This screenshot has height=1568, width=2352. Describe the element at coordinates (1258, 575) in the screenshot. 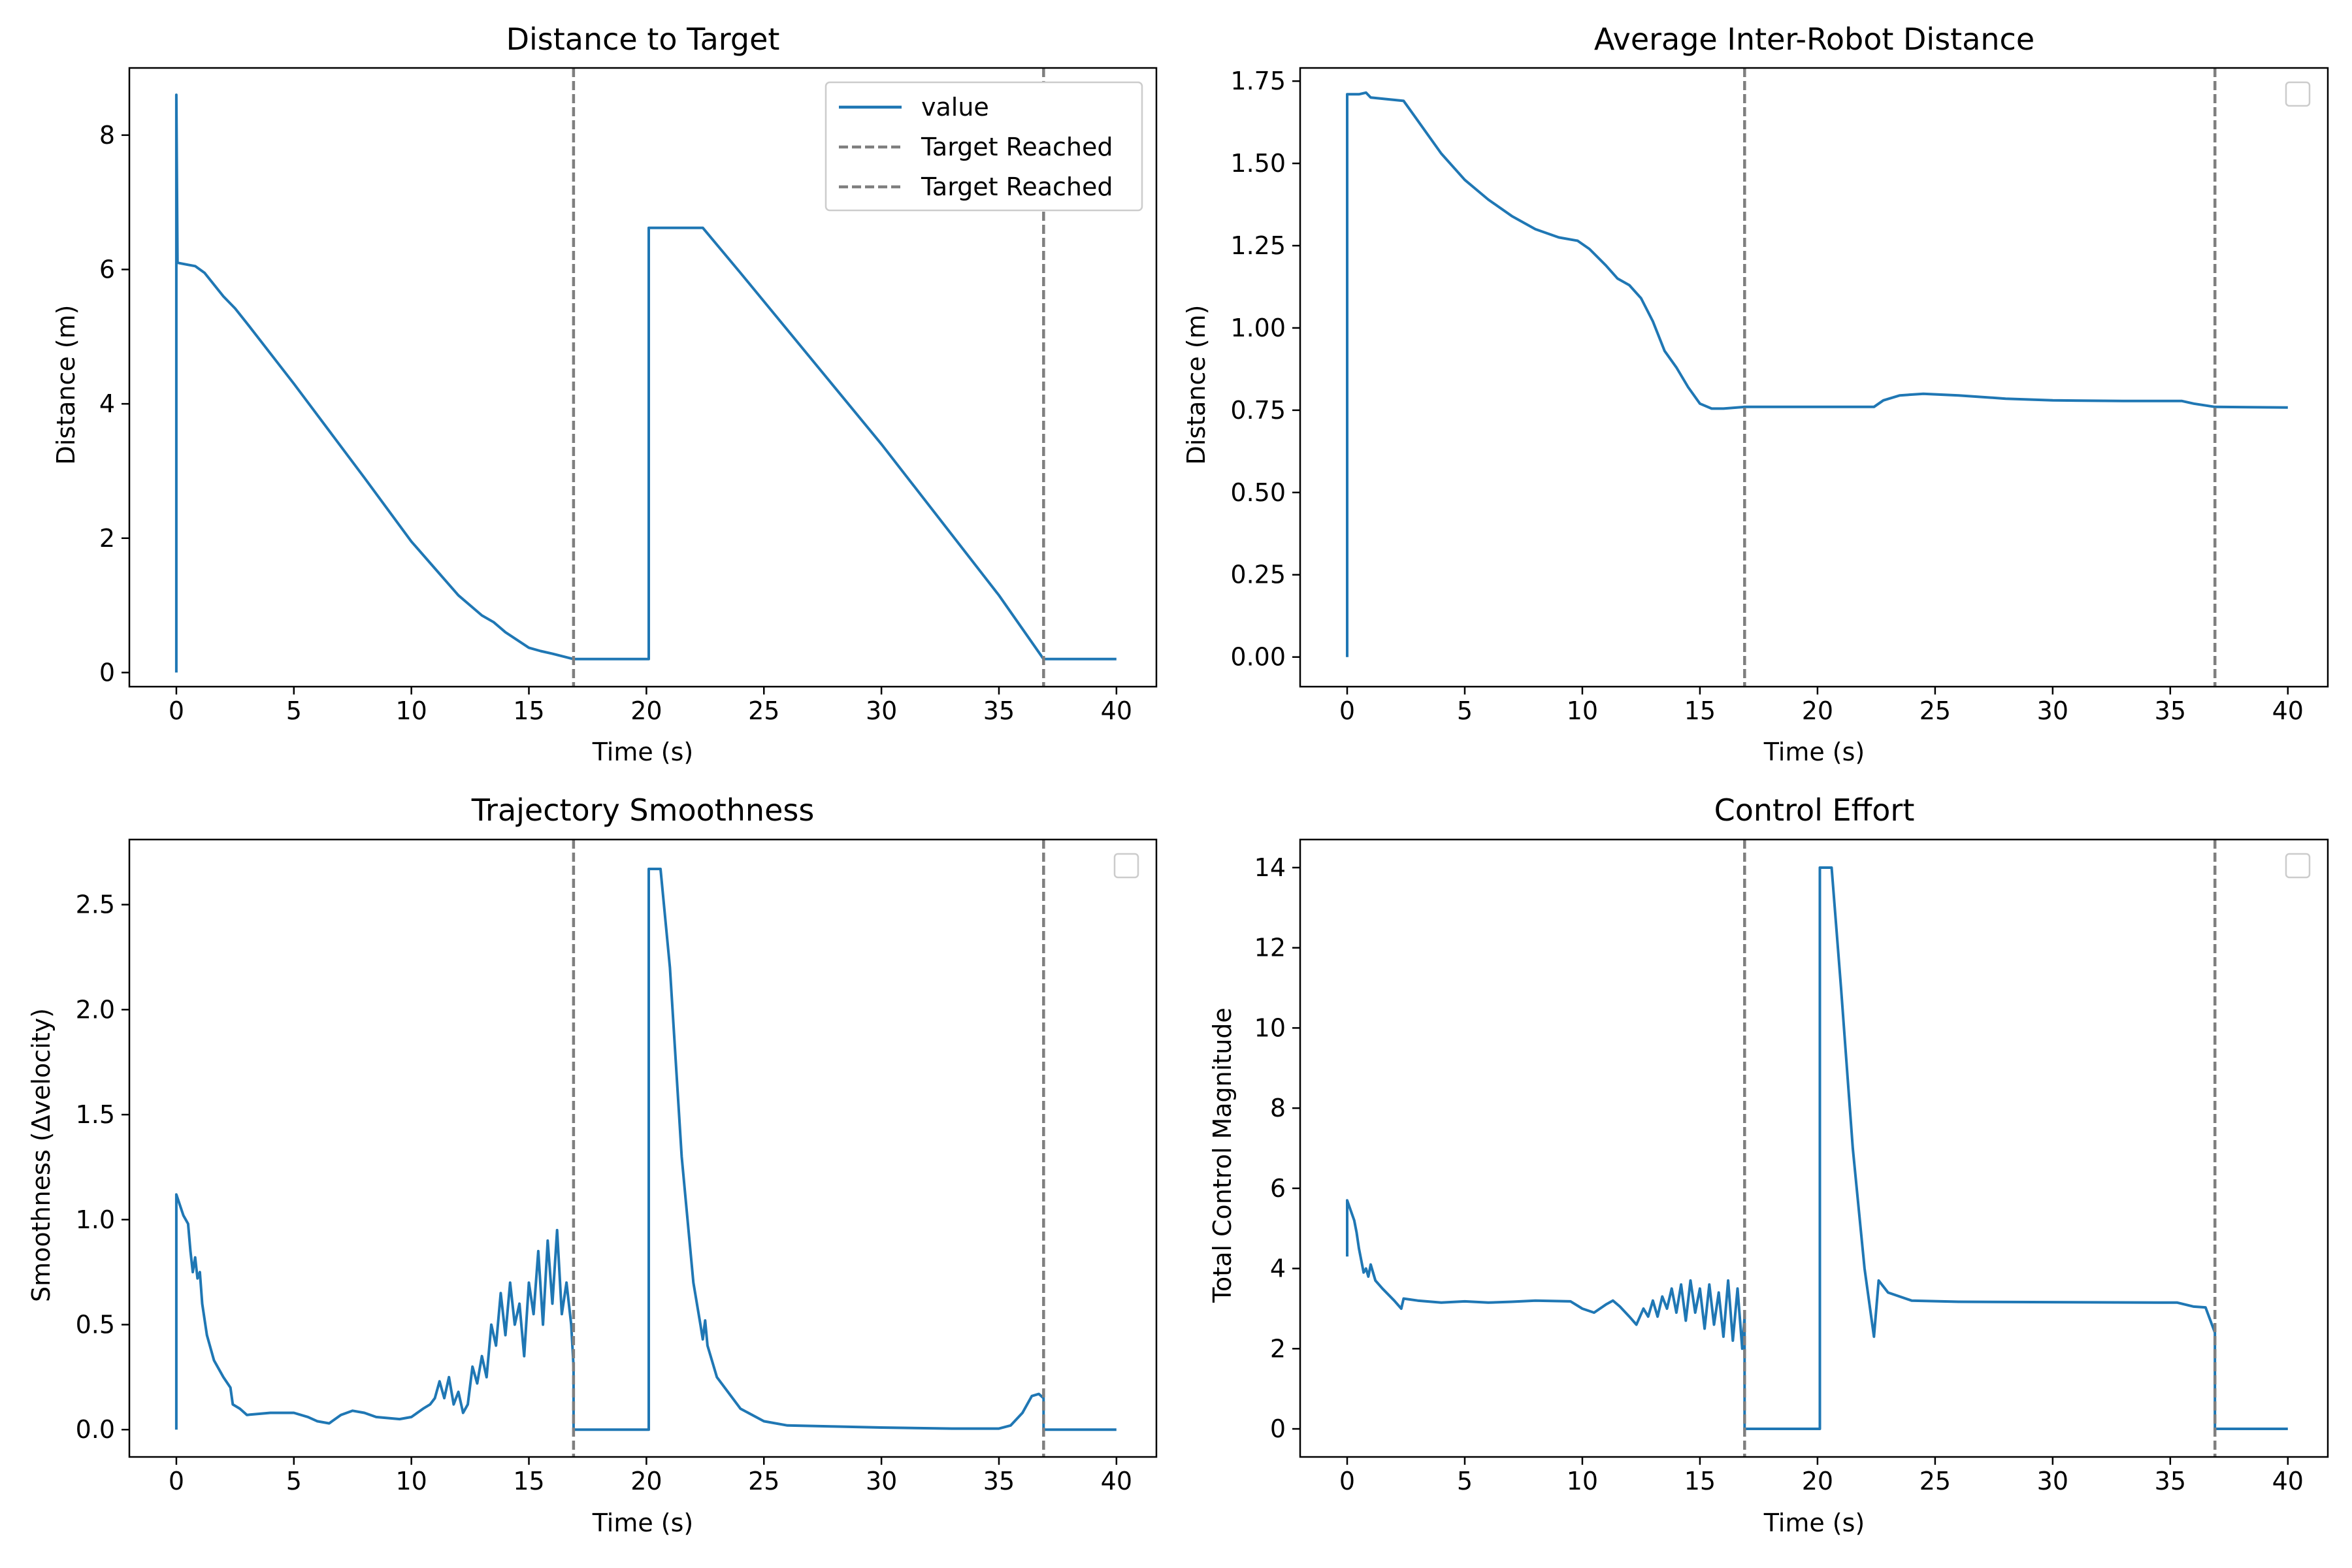

I see `y-tick-label: 0.25` at that location.